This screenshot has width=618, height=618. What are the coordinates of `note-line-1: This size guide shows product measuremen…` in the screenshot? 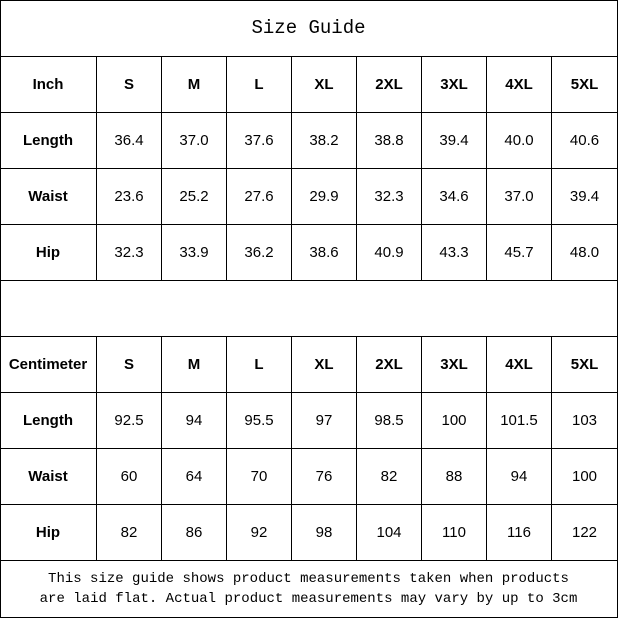 It's located at (308, 579).